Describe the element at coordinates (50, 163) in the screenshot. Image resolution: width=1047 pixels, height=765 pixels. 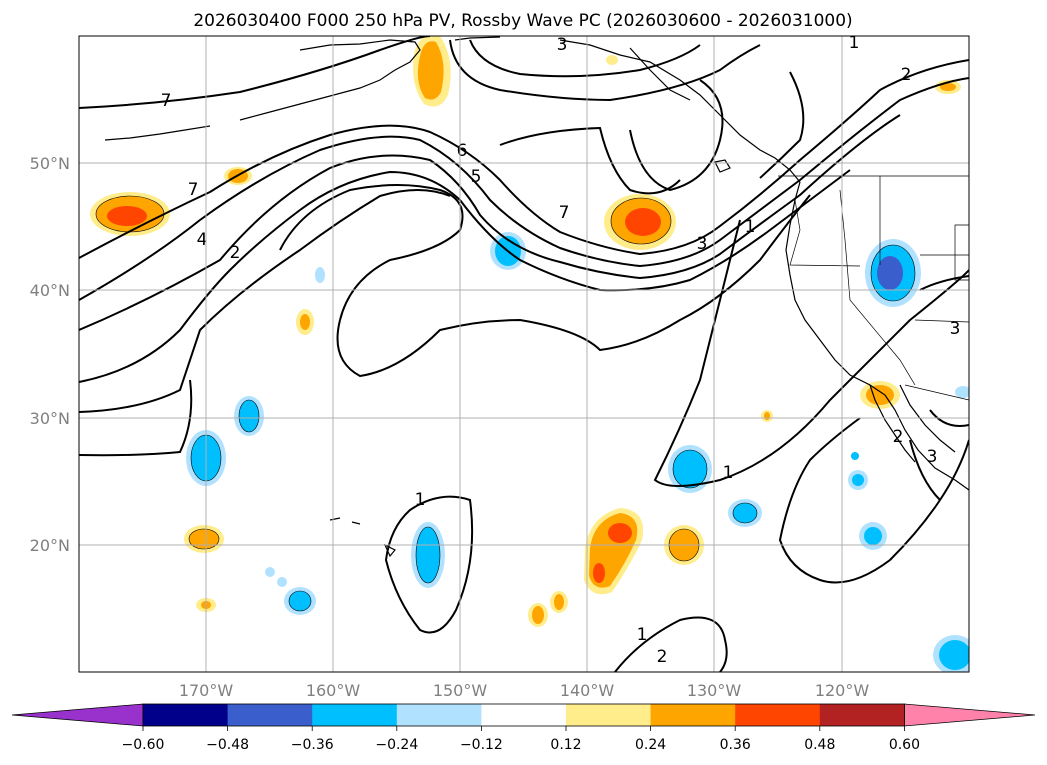
I see `lat-label-50: 50°N` at that location.